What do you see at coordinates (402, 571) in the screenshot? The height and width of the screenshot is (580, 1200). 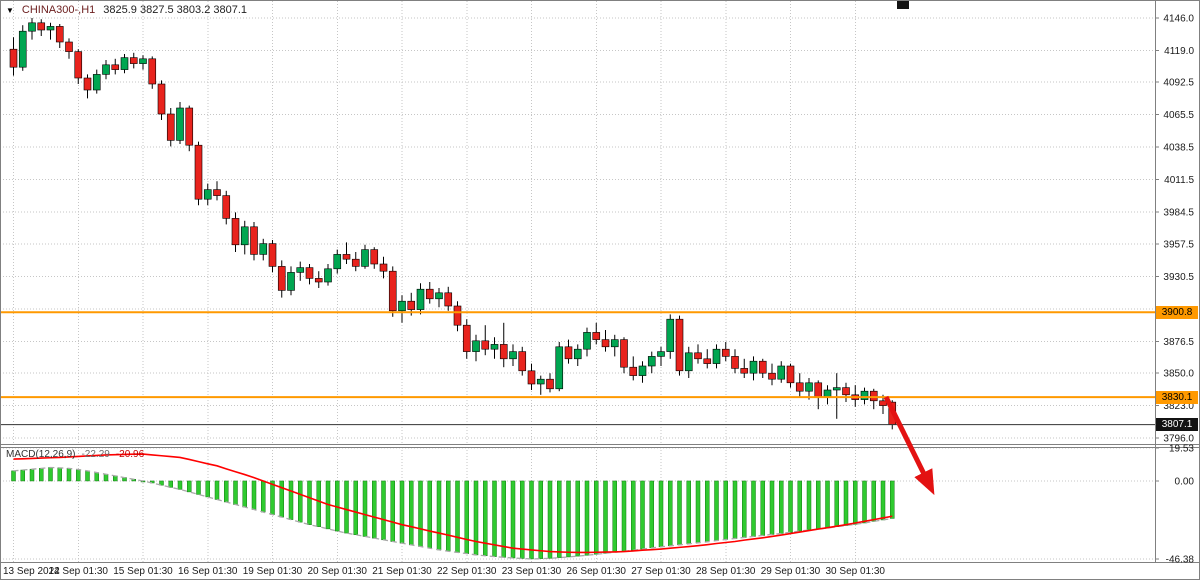 I see `time-axis-label: 21 Sep 01:30` at bounding box center [402, 571].